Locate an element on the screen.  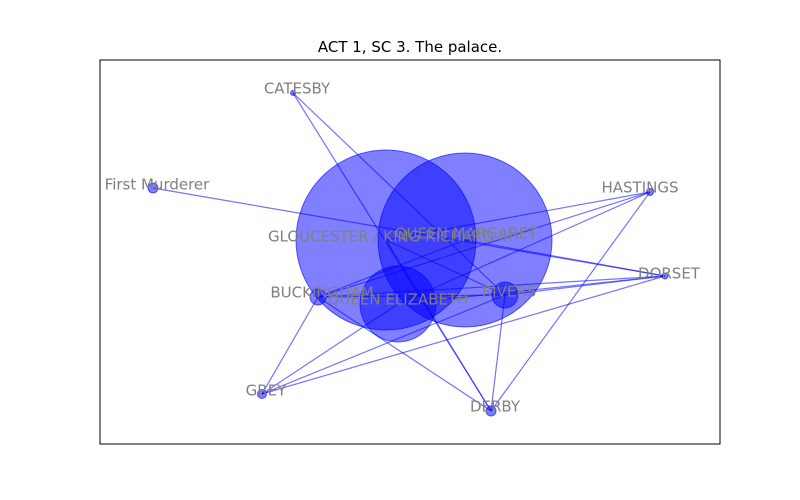
node-first_murderer is located at coordinates (153, 188).